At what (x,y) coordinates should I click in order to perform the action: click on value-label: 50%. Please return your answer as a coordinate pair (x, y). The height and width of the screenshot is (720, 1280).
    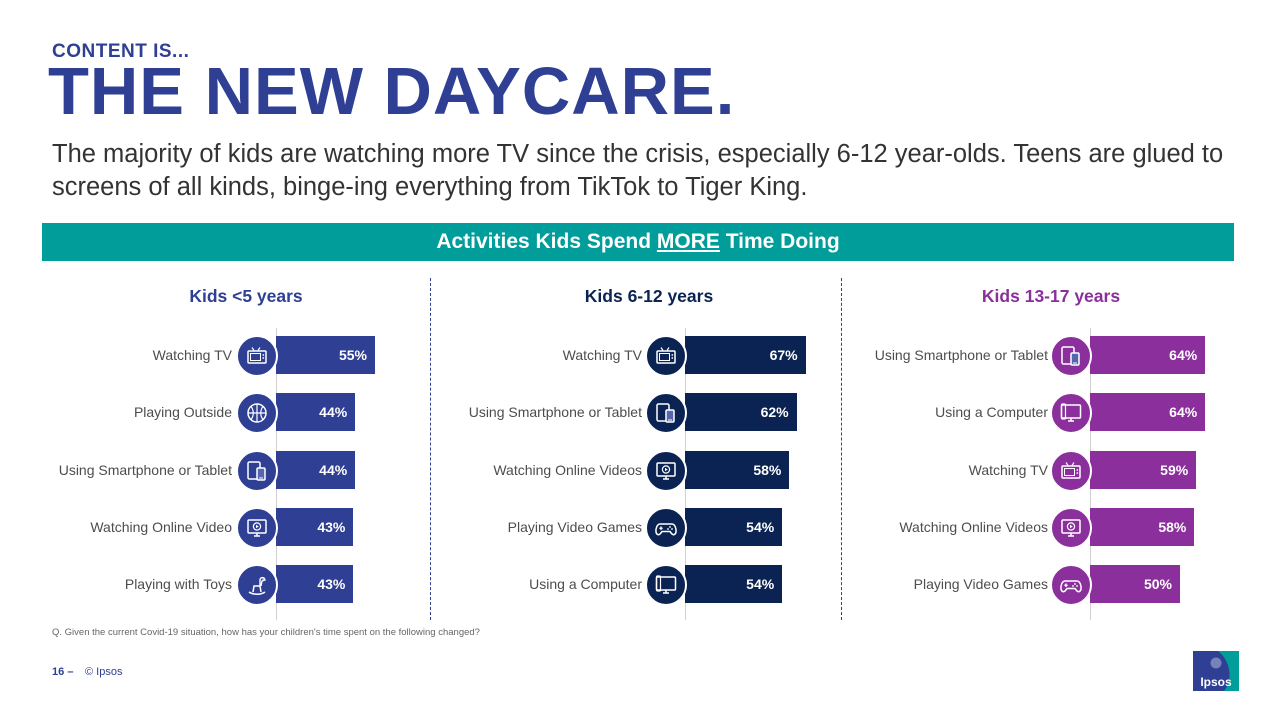
    Looking at the image, I should click on (1157, 584).